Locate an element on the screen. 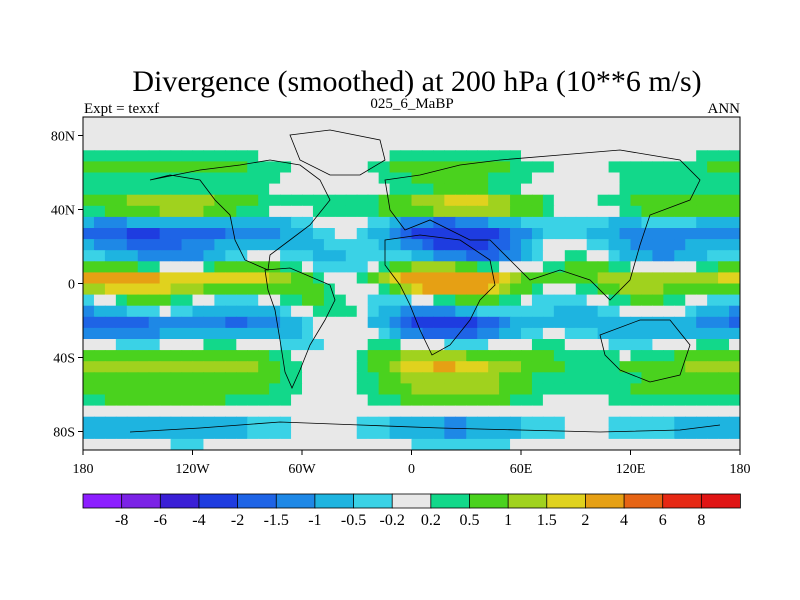 This screenshot has height=600, width=800. australia-outline is located at coordinates (645, 351).